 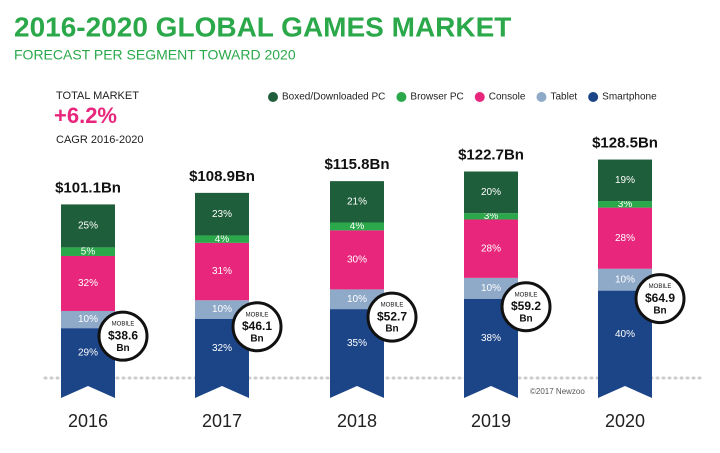 I want to click on segment-label: 25%, so click(x=88, y=226).